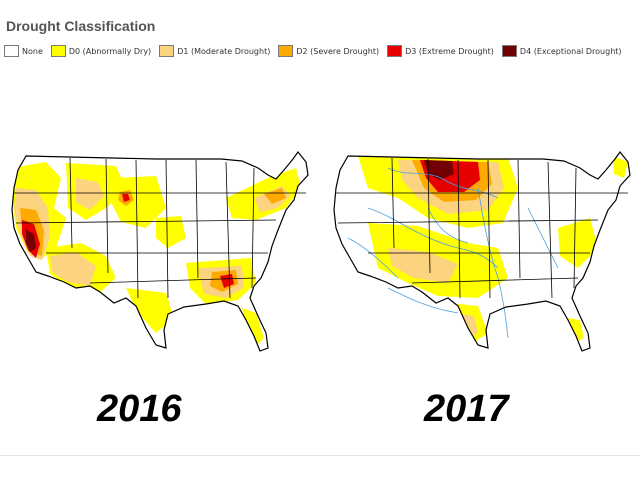 This screenshot has width=640, height=480. Describe the element at coordinates (73, 269) in the screenshot. I see `drought-area-d1-southwest` at that location.